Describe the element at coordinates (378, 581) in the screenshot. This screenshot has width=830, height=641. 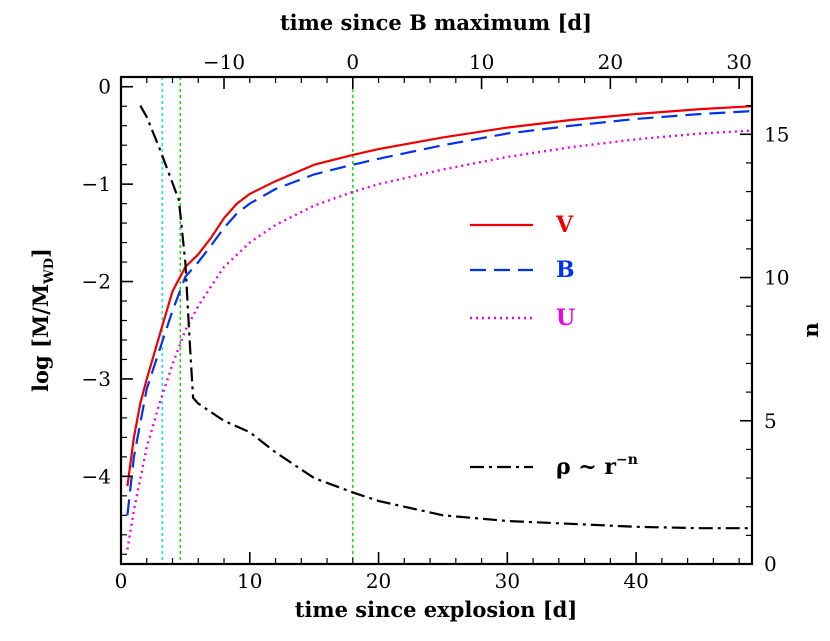
I see `x-tick-label: 20` at that location.